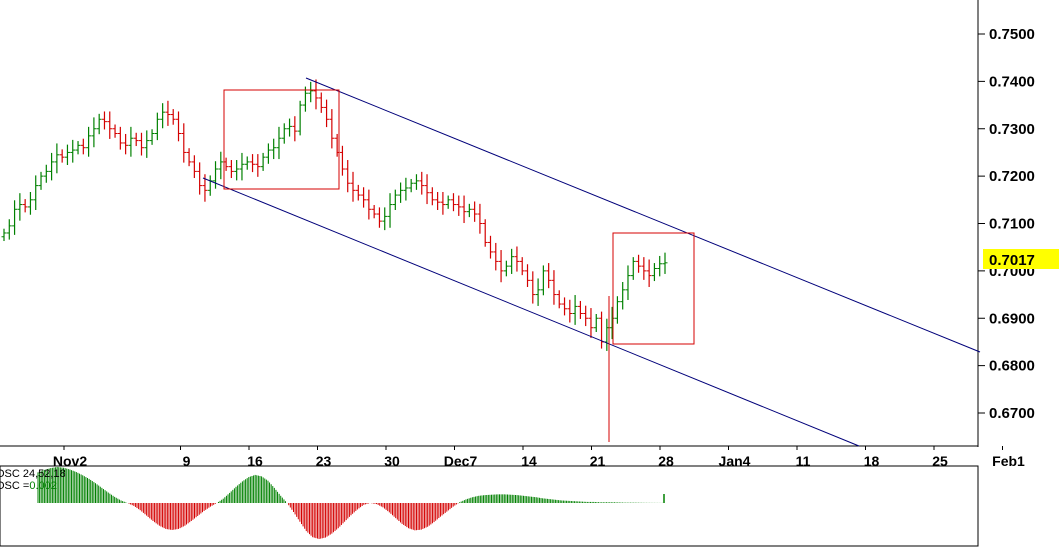 The width and height of the screenshot is (1061, 548). I want to click on time-tick-label: Dec7, so click(461, 461).